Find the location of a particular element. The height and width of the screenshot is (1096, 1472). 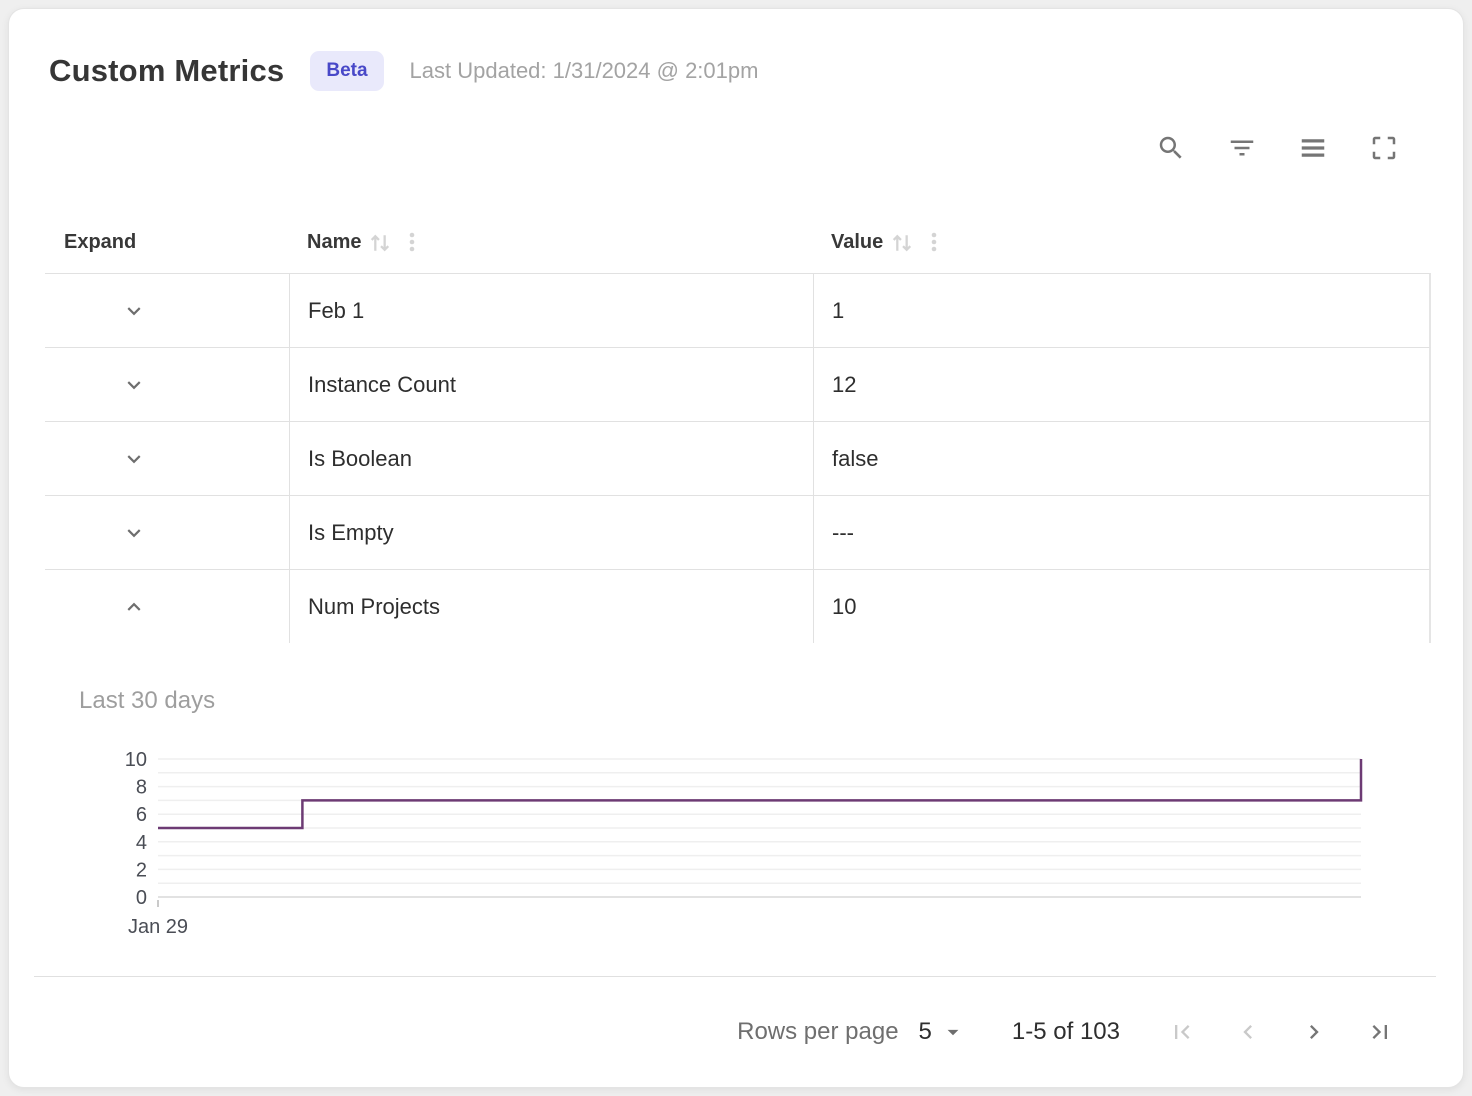

table-row-expanded: Num Projects 10 is located at coordinates (738, 606).